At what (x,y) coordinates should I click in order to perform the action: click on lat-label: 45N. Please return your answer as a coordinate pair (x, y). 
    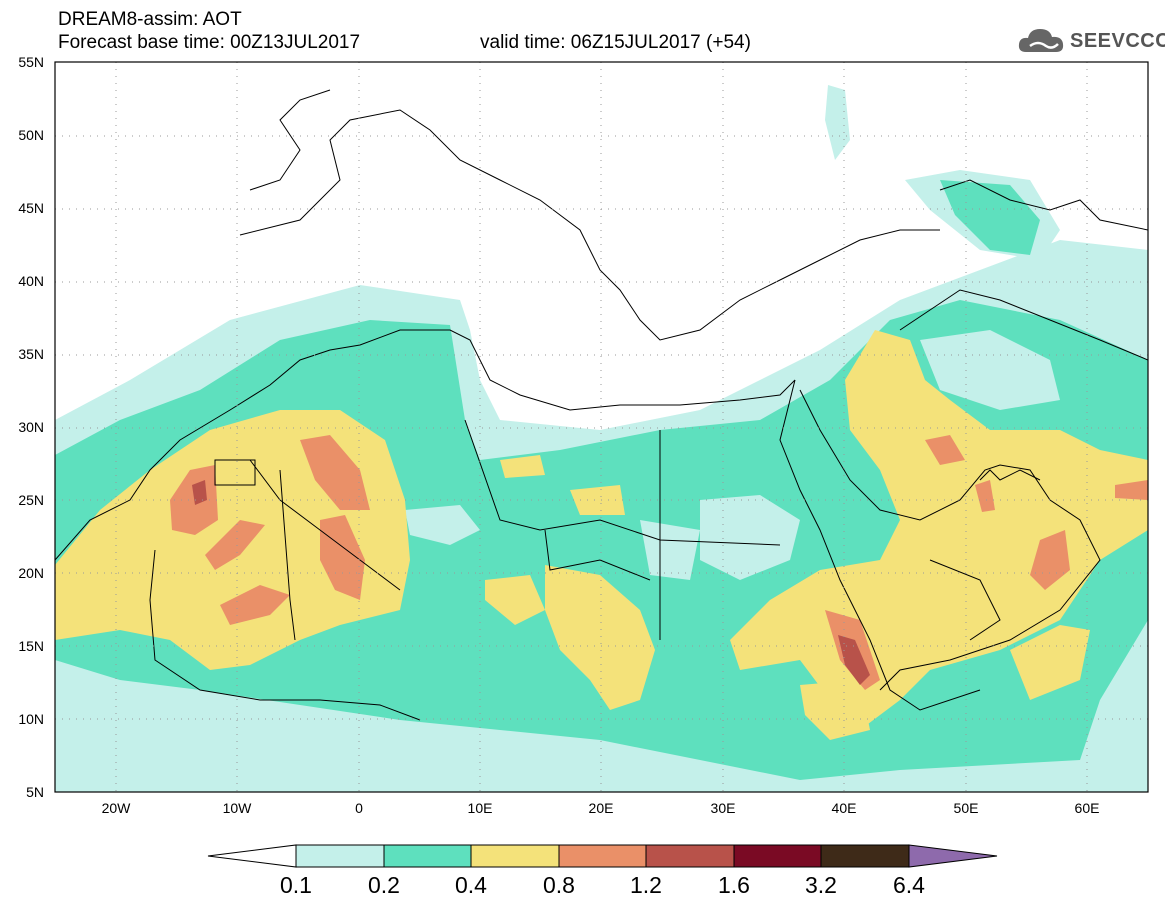
    Looking at the image, I should click on (31, 208).